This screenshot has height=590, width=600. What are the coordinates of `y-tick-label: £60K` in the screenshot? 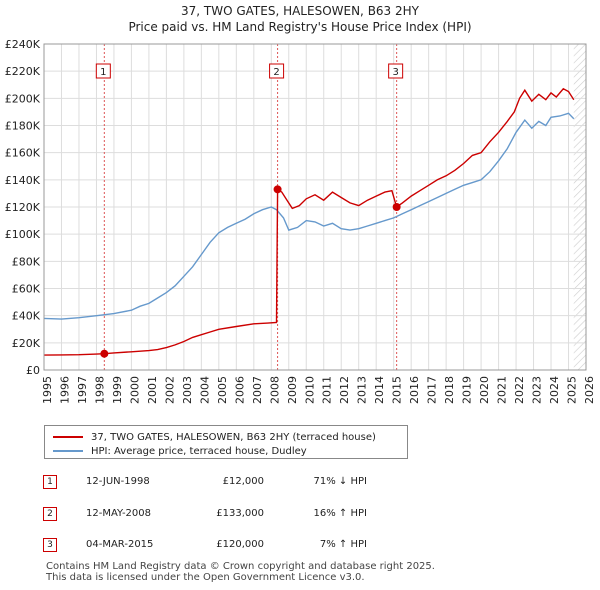 It's located at (26, 289).